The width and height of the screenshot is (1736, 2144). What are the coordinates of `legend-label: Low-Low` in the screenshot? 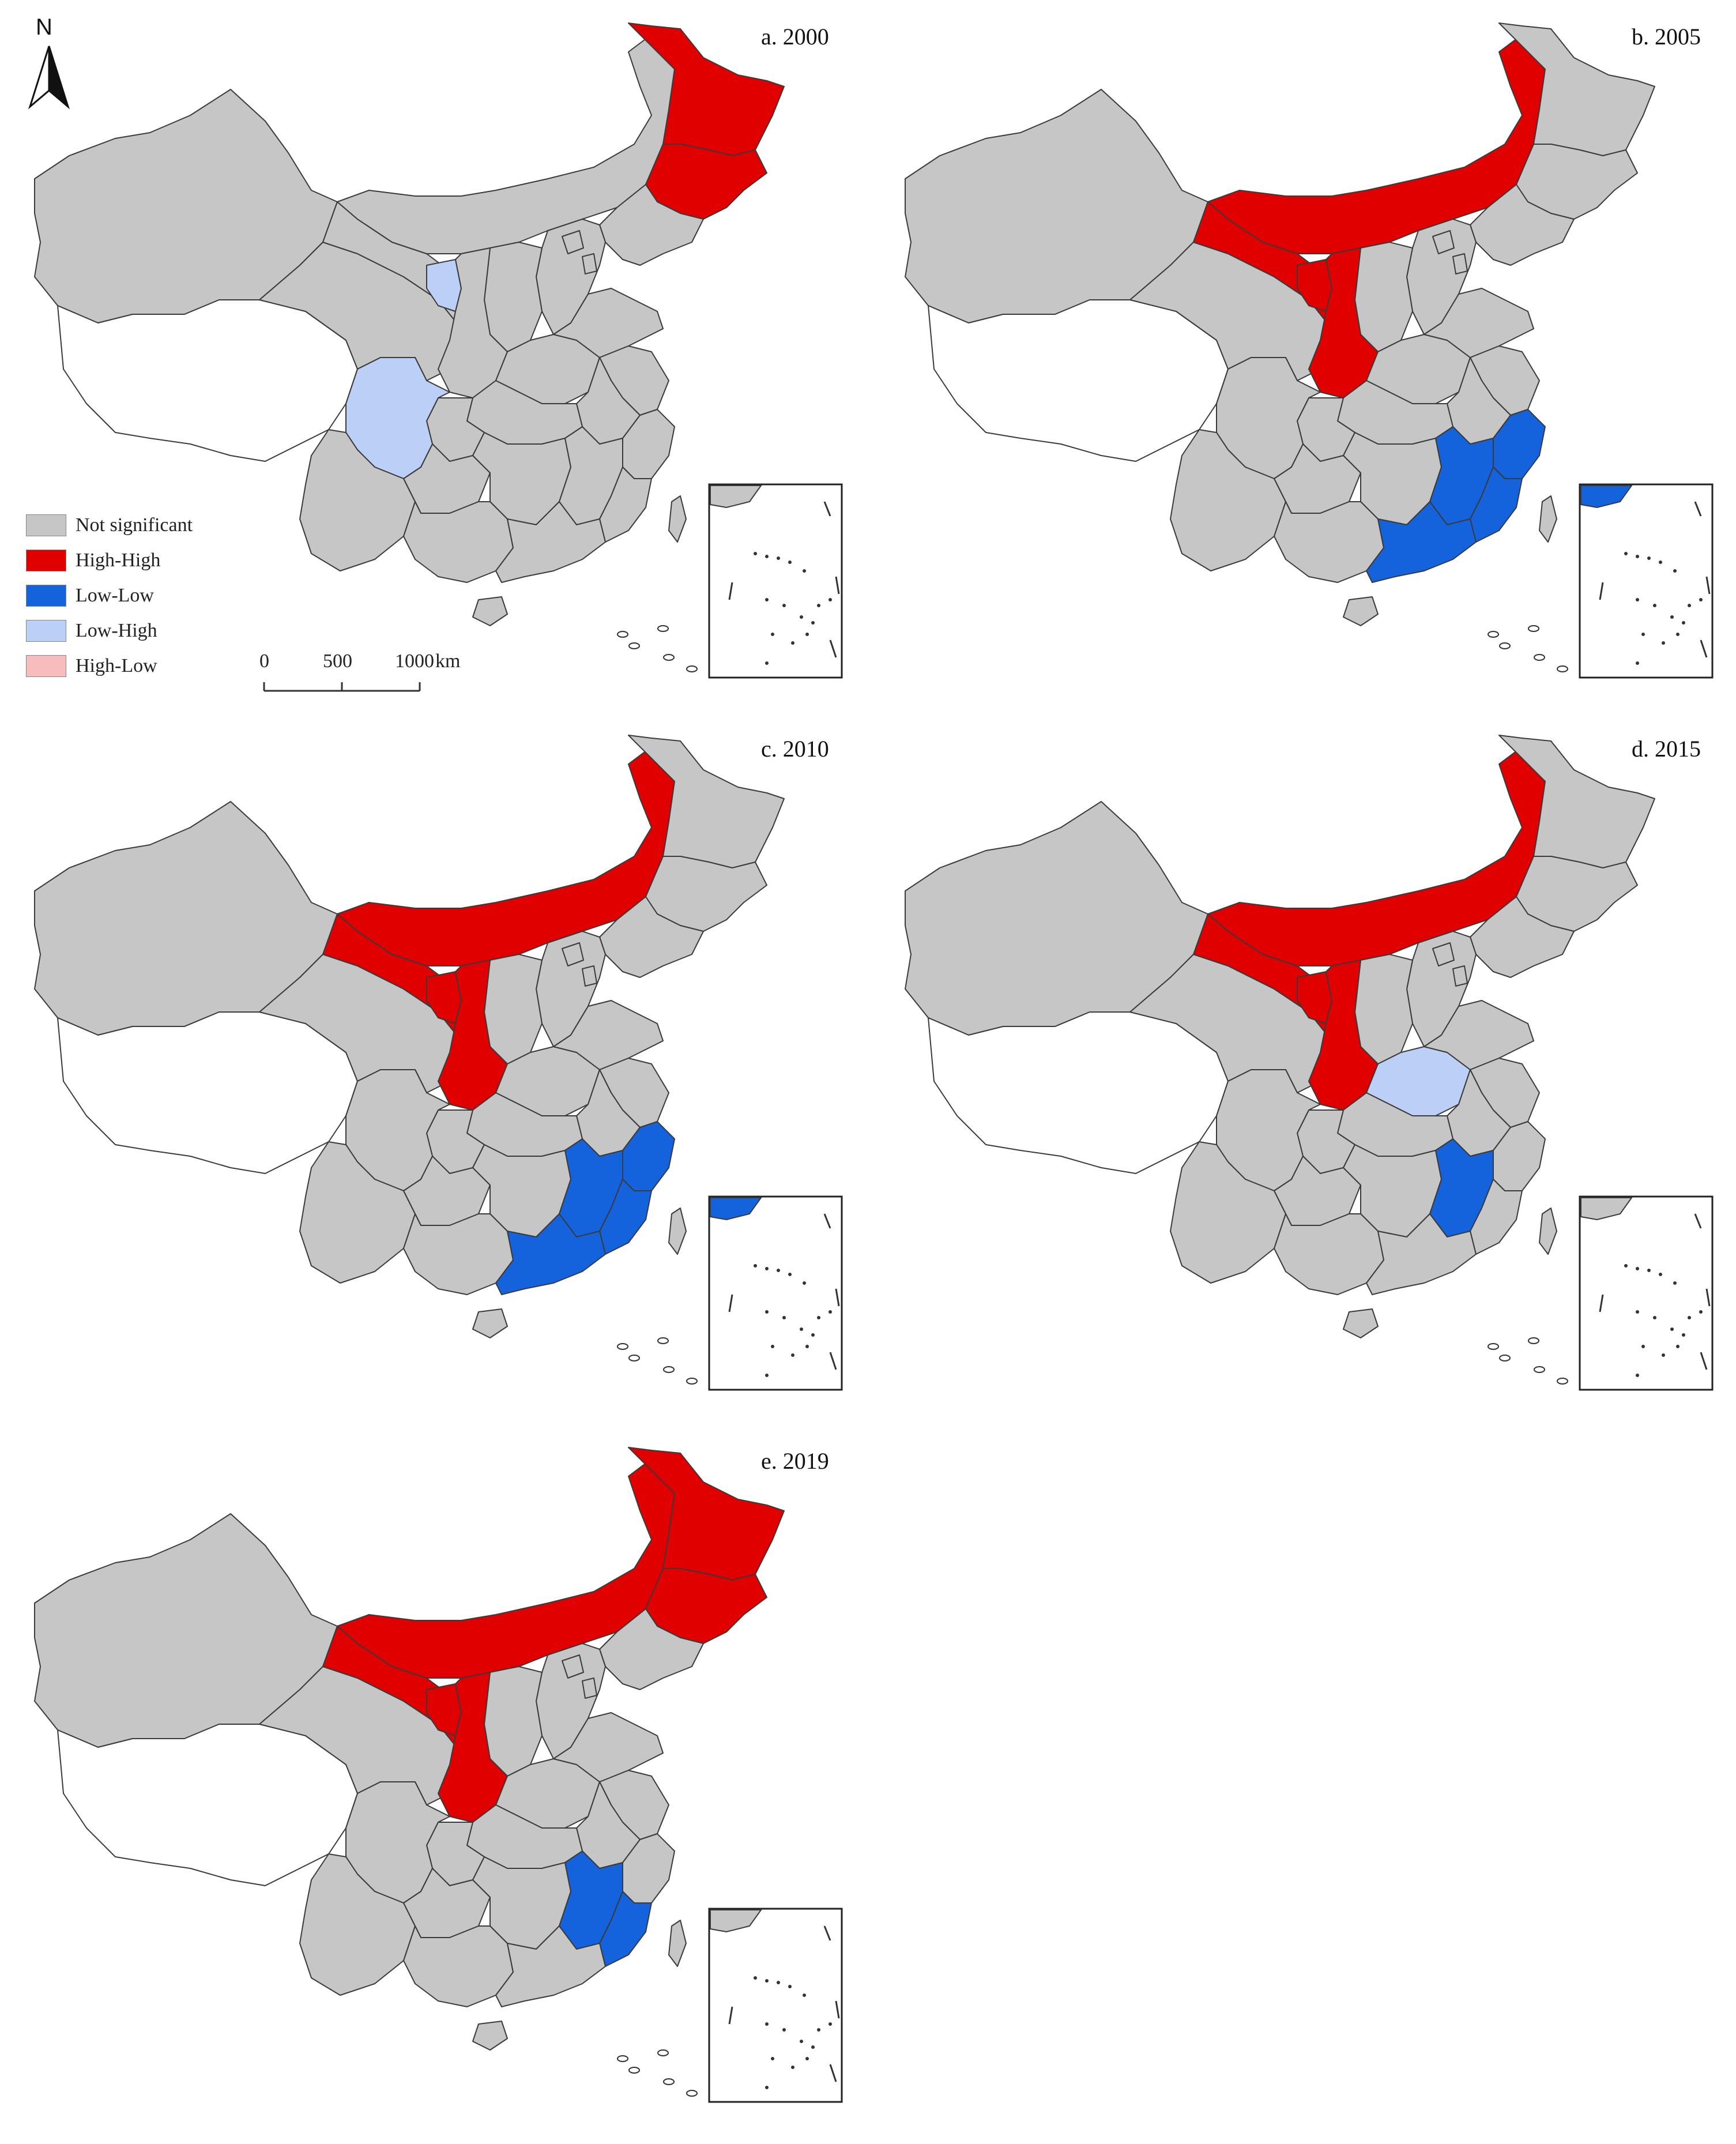 It's located at (115, 595).